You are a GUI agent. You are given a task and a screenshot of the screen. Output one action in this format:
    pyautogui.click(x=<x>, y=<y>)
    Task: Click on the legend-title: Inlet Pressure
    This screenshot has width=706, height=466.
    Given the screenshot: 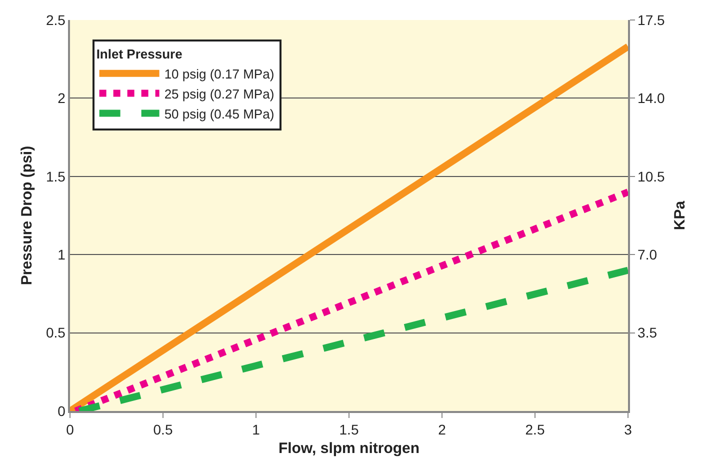 What is the action you would take?
    pyautogui.click(x=139, y=54)
    